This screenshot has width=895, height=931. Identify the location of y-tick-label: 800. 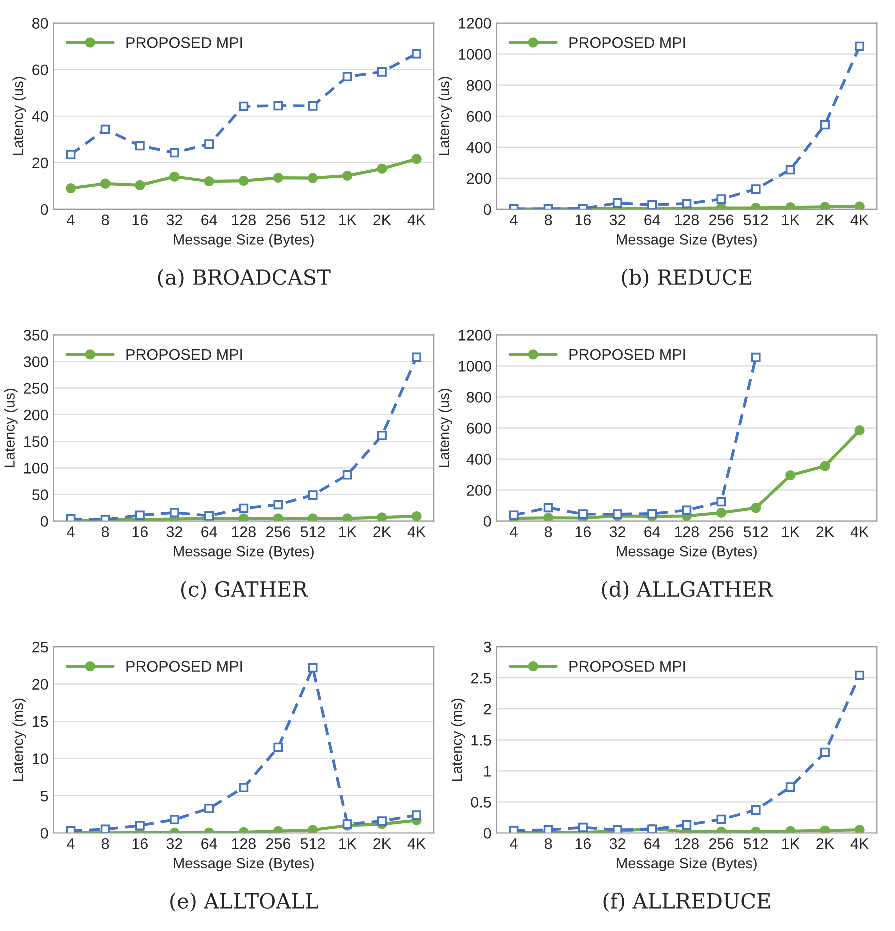
(479, 397).